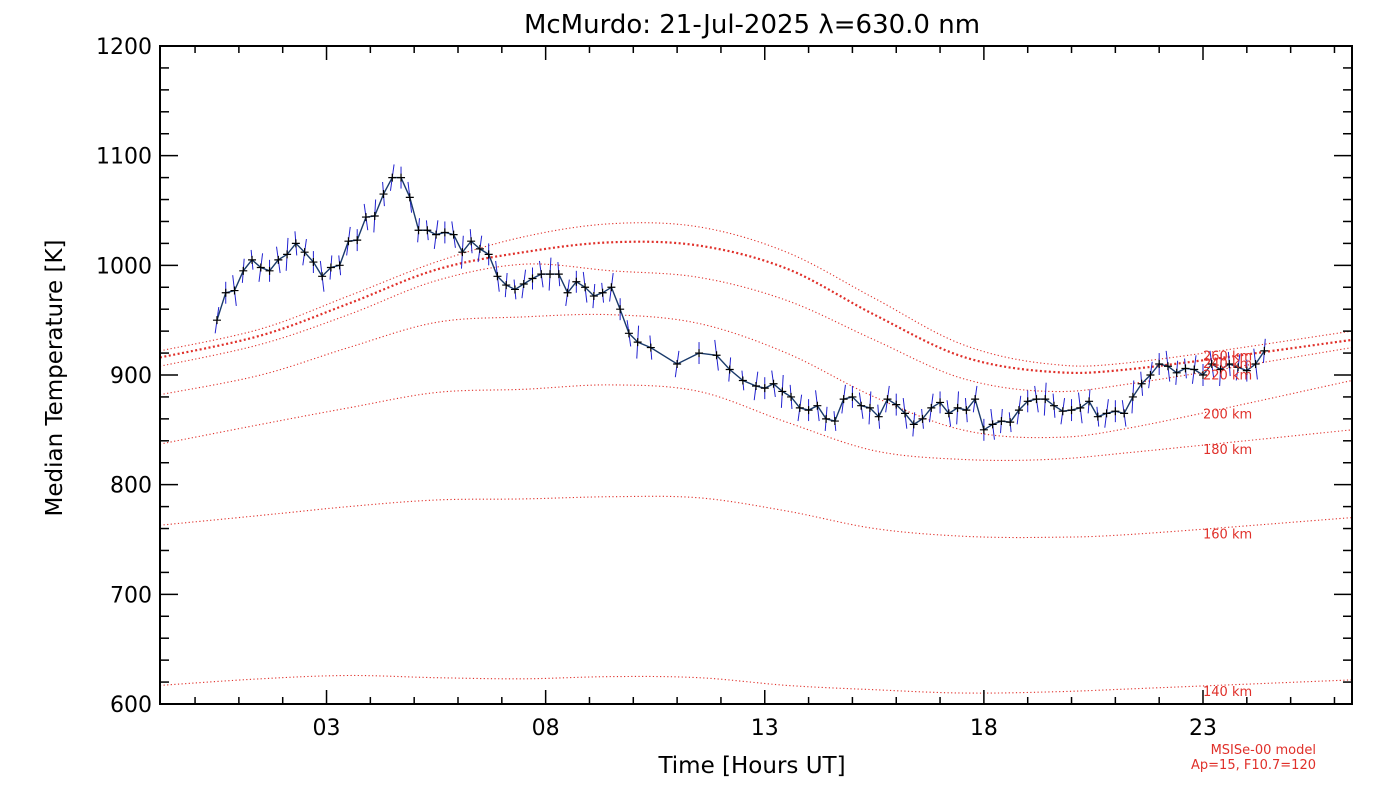 The image size is (1400, 800). I want to click on model-label-240km: 240 km, so click(1227, 364).